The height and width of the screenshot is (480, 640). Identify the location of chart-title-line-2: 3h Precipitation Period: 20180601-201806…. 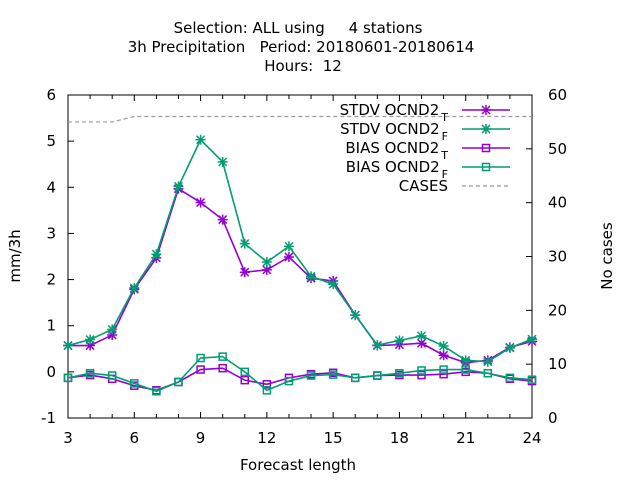
(301, 47).